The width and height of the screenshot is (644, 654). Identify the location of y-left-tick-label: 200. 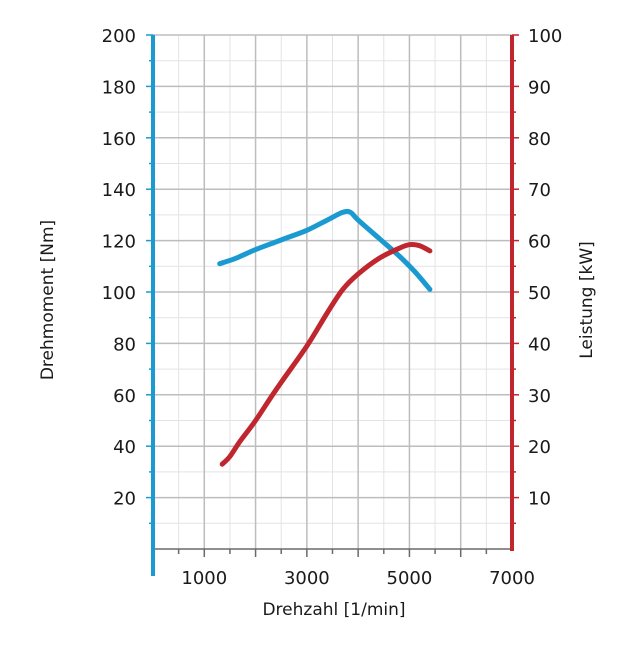
(119, 36).